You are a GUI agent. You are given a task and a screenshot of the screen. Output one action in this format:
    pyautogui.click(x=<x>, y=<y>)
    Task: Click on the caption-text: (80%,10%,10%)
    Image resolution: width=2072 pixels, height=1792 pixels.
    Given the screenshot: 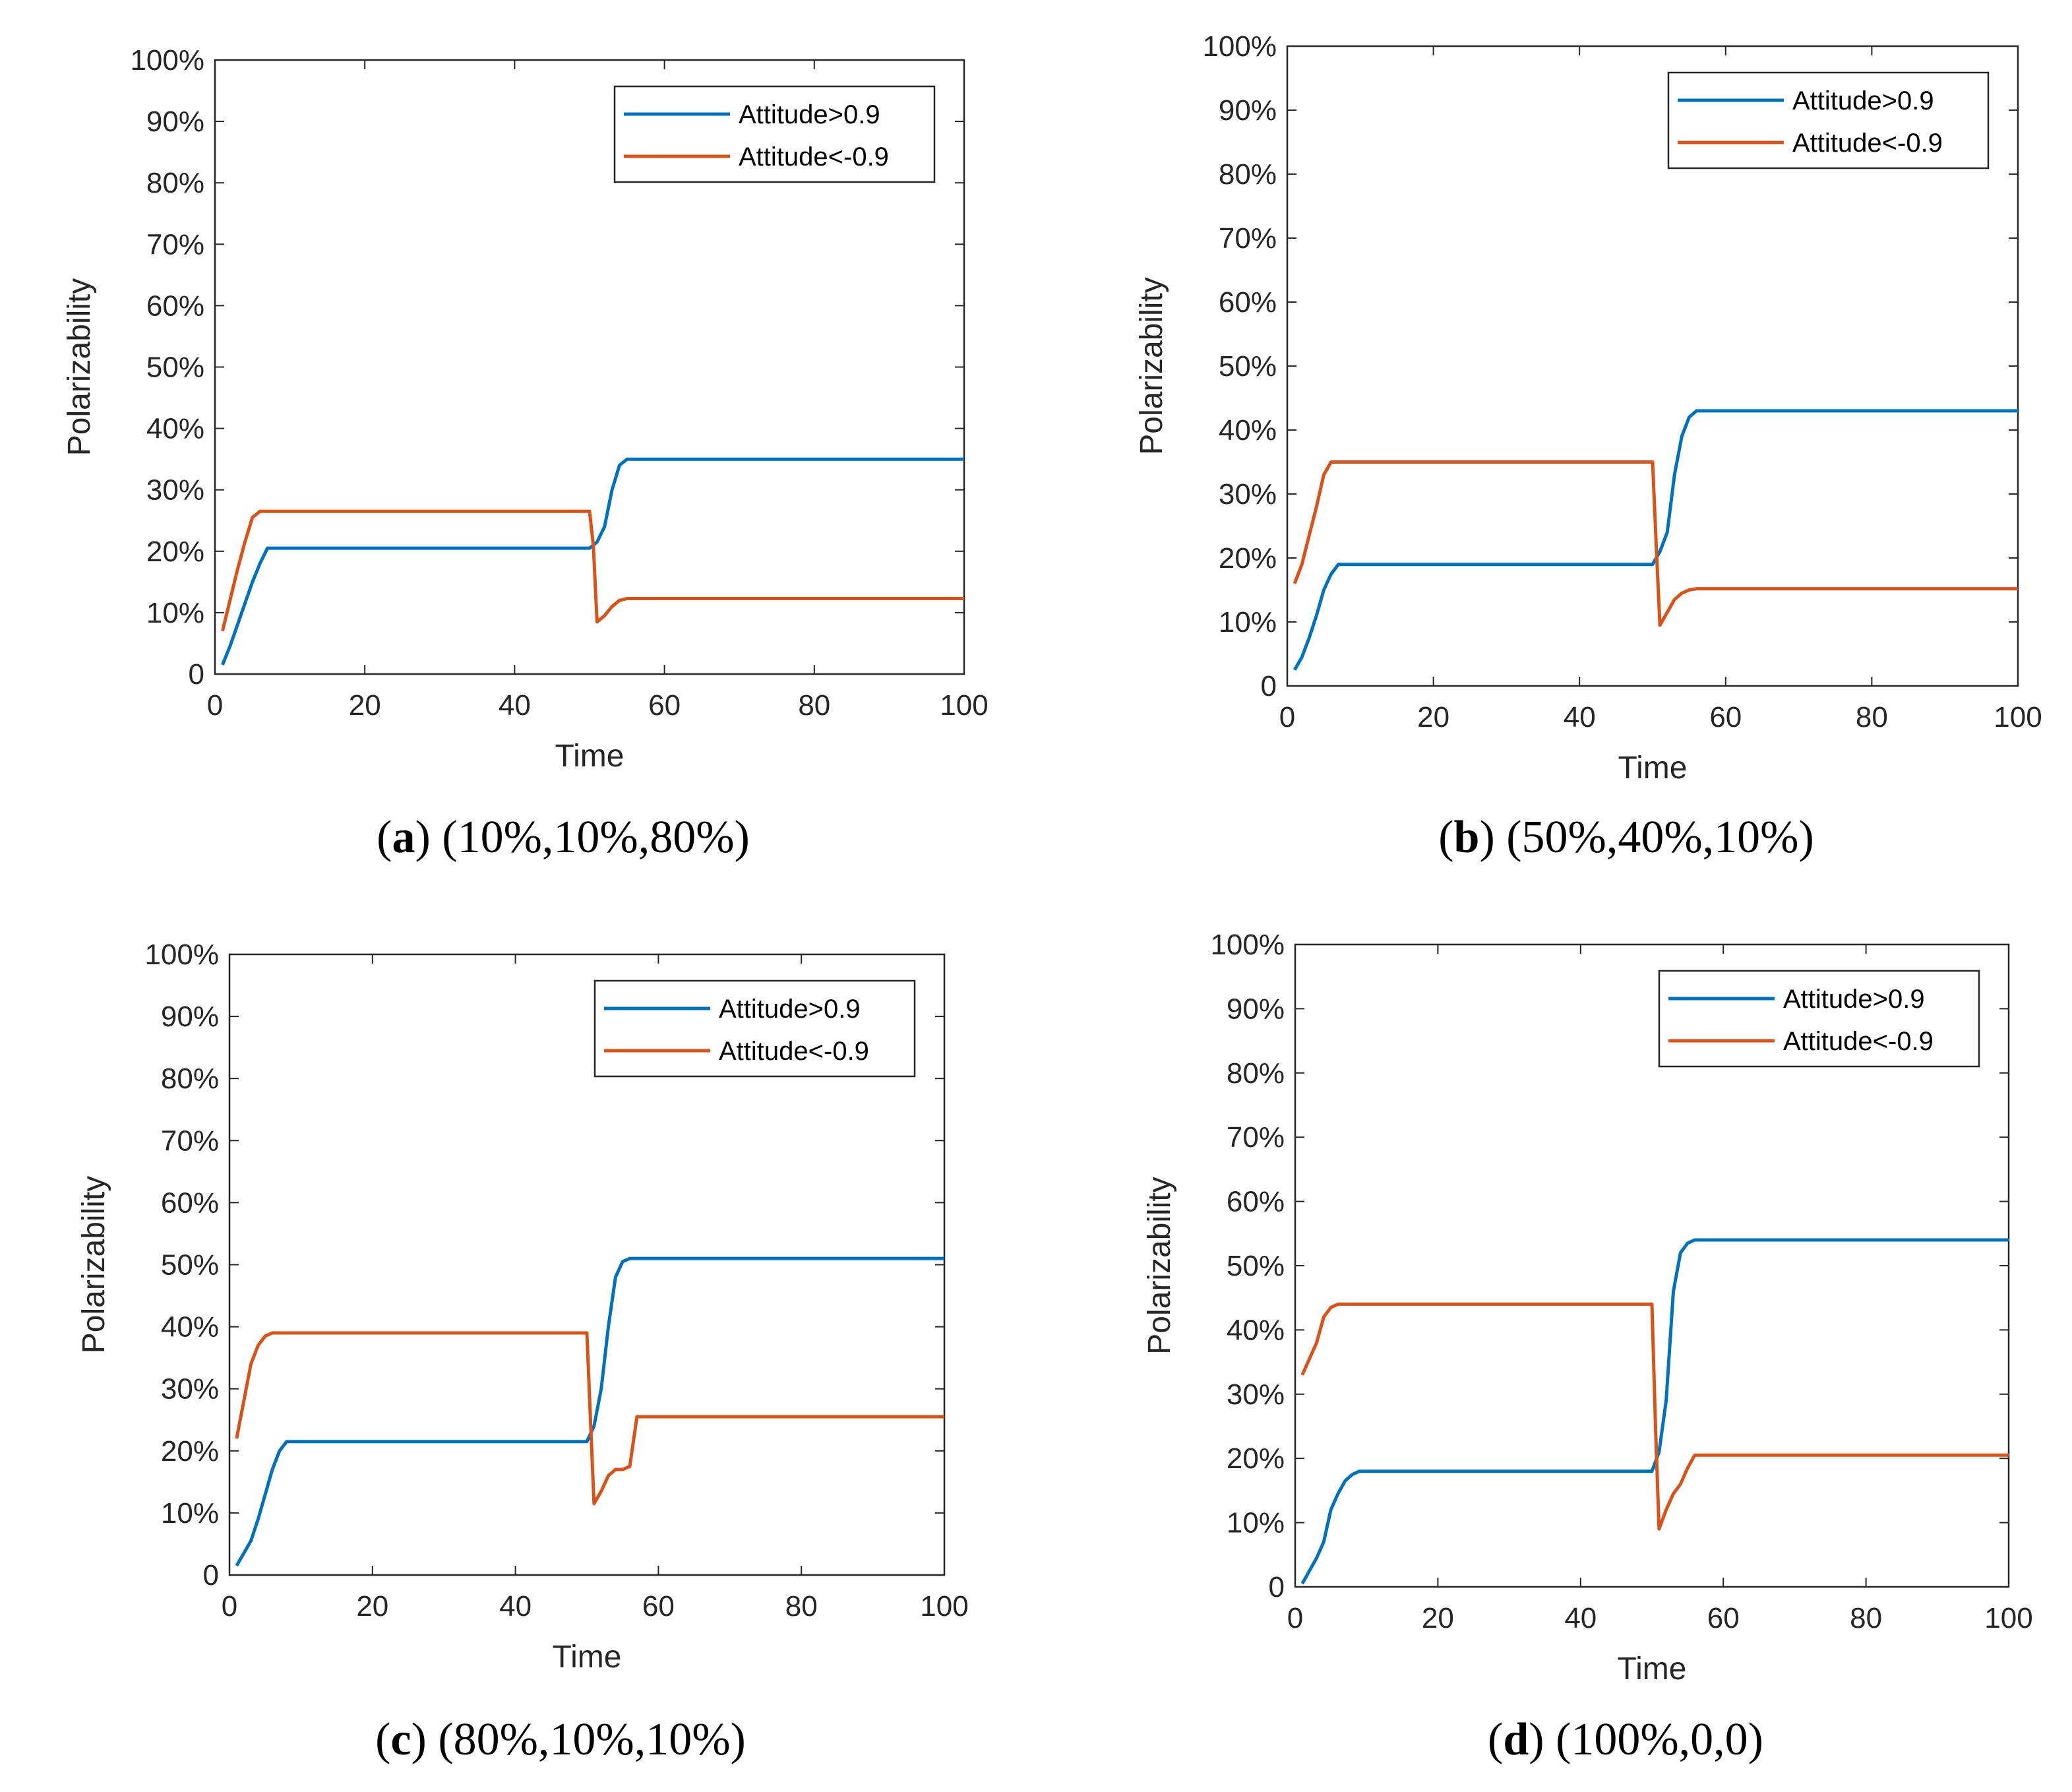 What is the action you would take?
    pyautogui.click(x=592, y=1739)
    